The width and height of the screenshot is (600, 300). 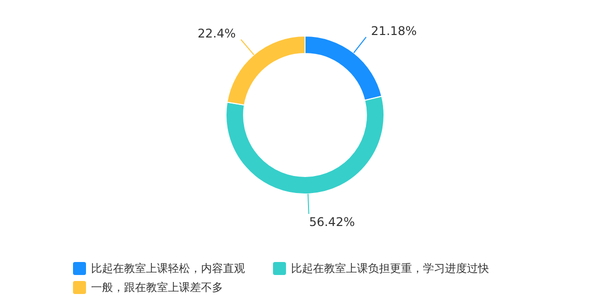 What do you see at coordinates (394, 31) in the screenshot?
I see `data-label: 21.18%` at bounding box center [394, 31].